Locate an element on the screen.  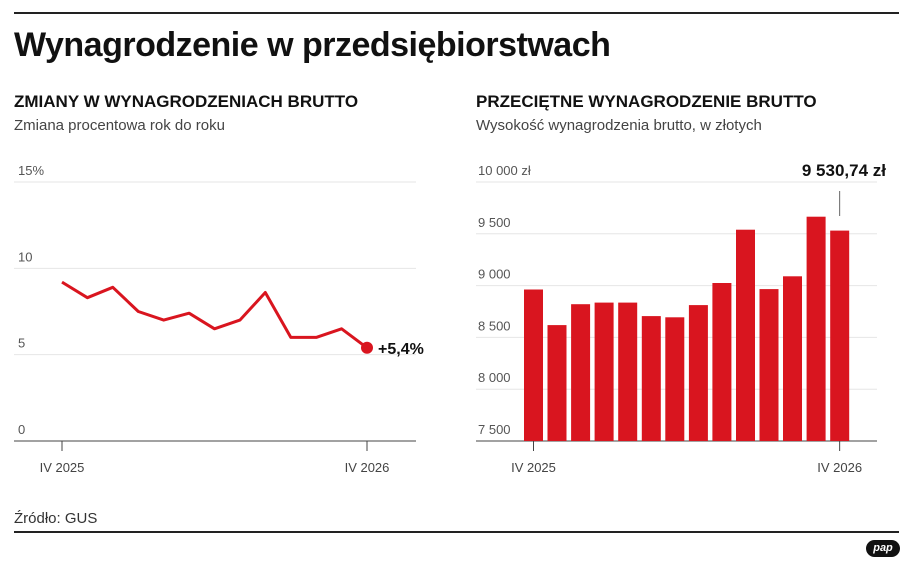
right-y-tick-label: 8 000 is located at coordinates (494, 377).